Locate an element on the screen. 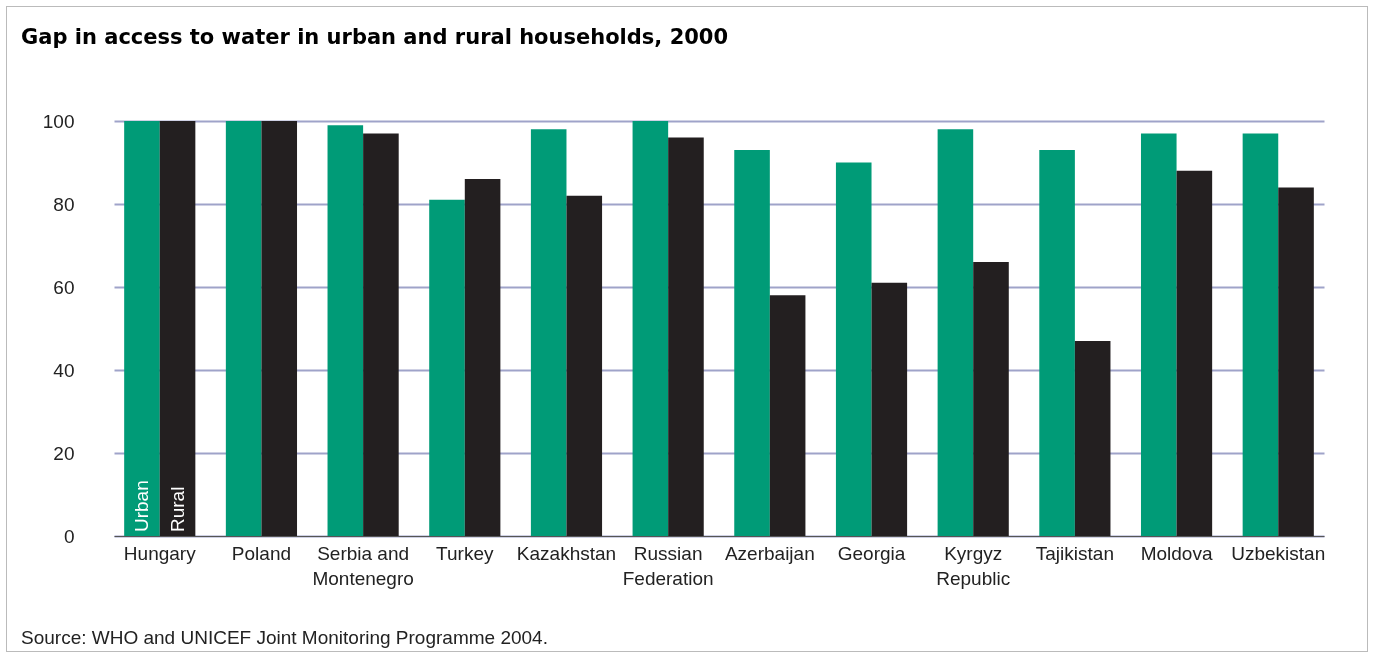 This screenshot has width=1376, height=660. x-tick-label: Serbia and Montenegro is located at coordinates (363, 565).